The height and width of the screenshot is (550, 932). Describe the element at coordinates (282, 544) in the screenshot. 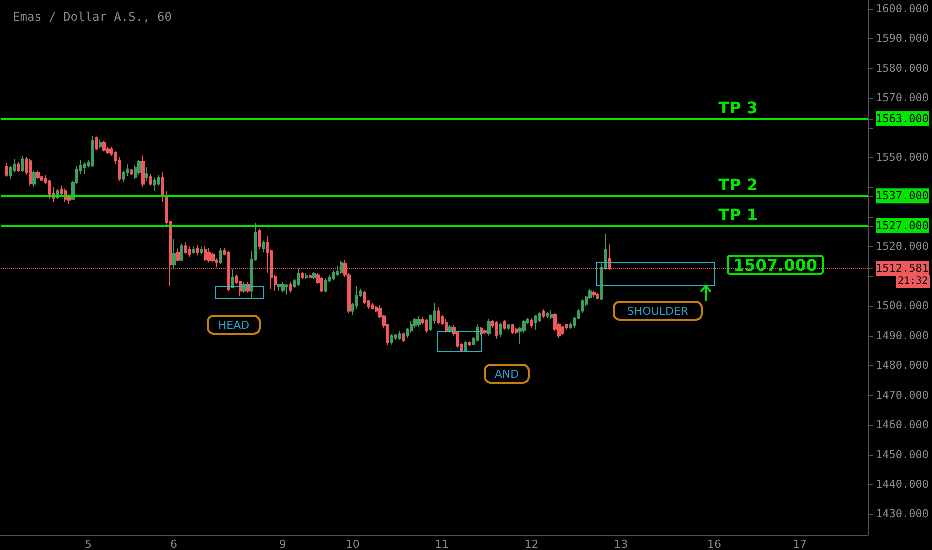

I see `x-tick-label: 9` at that location.